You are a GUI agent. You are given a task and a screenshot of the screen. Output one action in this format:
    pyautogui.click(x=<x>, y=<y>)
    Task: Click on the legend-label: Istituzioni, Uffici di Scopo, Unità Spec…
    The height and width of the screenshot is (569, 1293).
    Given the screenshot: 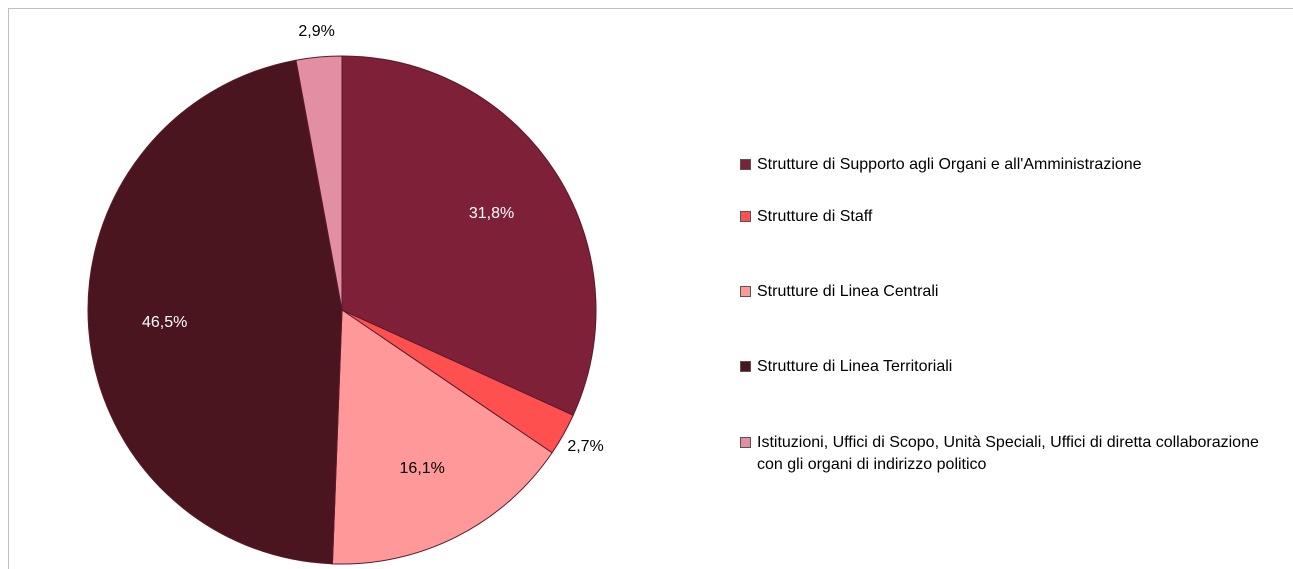 What is the action you would take?
    pyautogui.click(x=1008, y=453)
    